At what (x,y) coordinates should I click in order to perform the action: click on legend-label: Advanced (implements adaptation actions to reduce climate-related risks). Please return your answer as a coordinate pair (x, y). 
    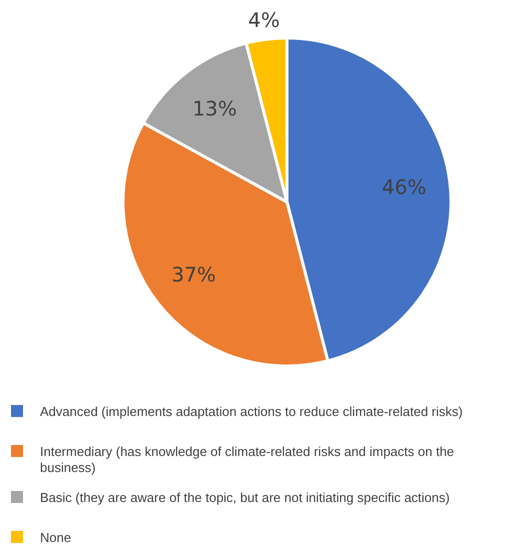
    Looking at the image, I should click on (251, 411).